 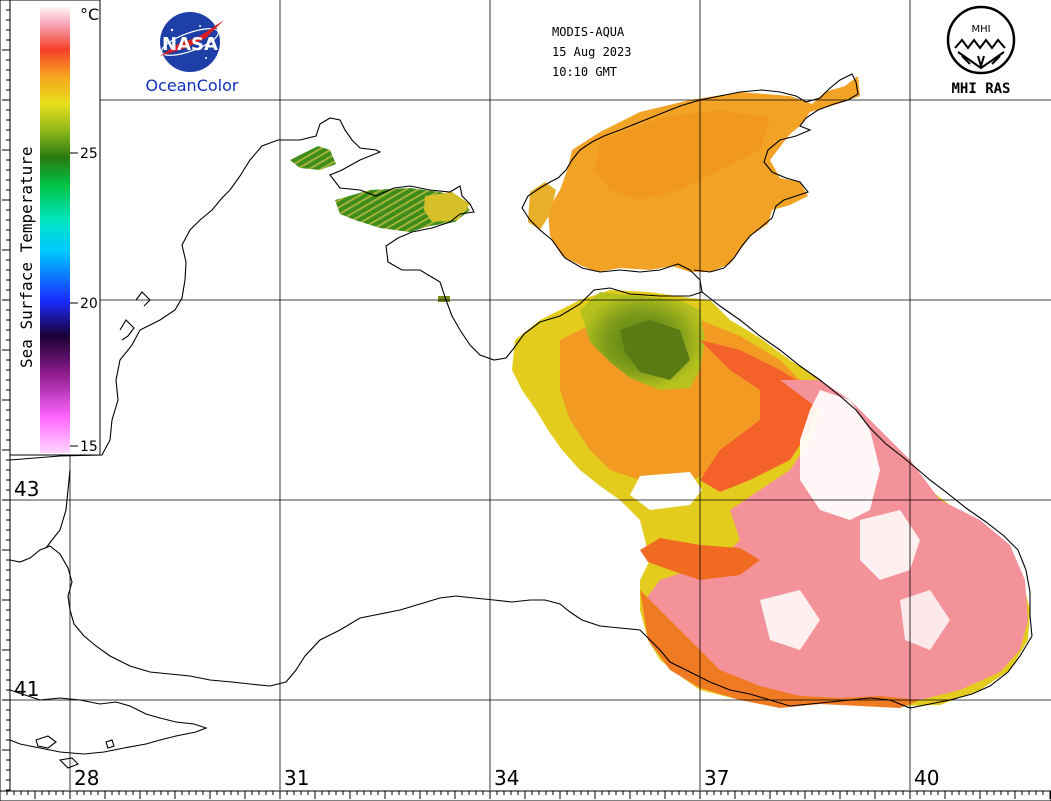 I want to click on lon-label-37: 37, so click(x=716, y=778).